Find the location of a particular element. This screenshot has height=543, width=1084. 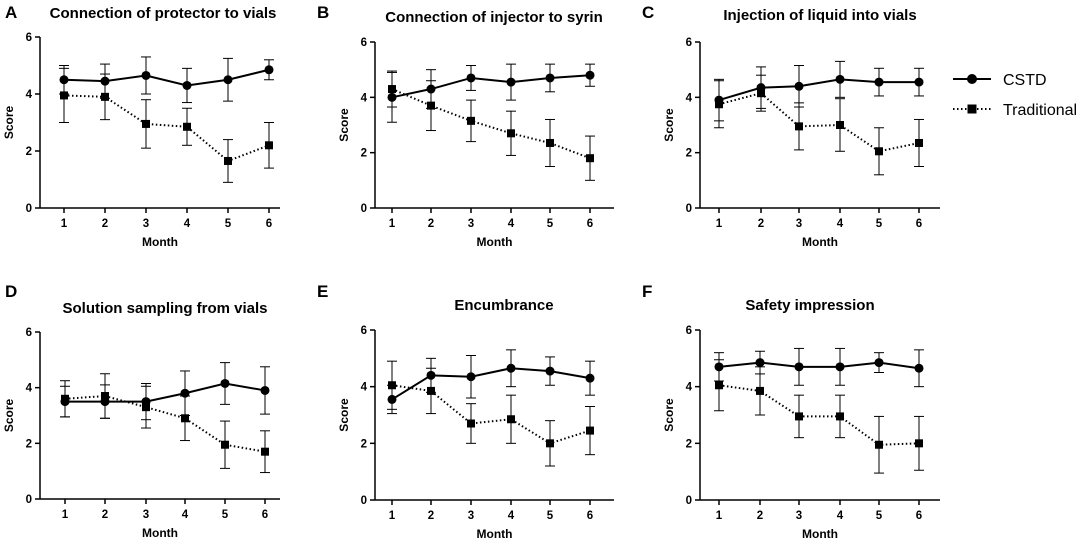

panel-letter: D is located at coordinates (11, 291).